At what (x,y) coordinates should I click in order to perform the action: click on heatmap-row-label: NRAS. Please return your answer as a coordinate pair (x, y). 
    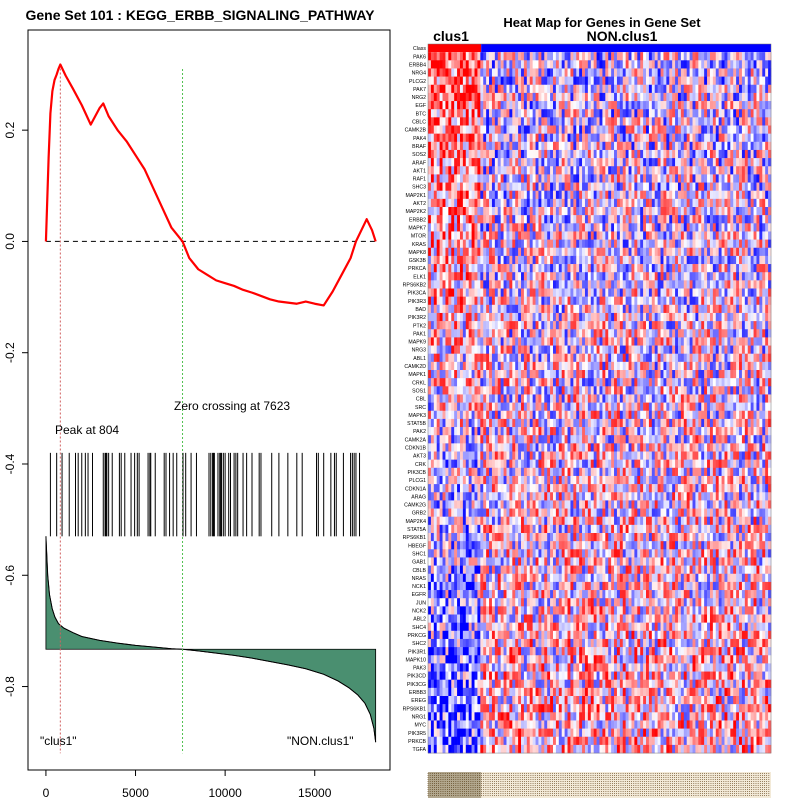
    Looking at the image, I should click on (419, 579).